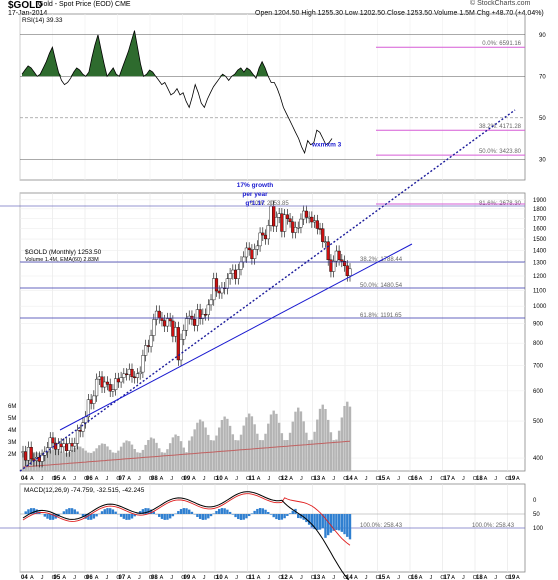 The image size is (558, 580). Describe the element at coordinates (540, 264) in the screenshot. I see `price-tick-label: 1300` at that location.